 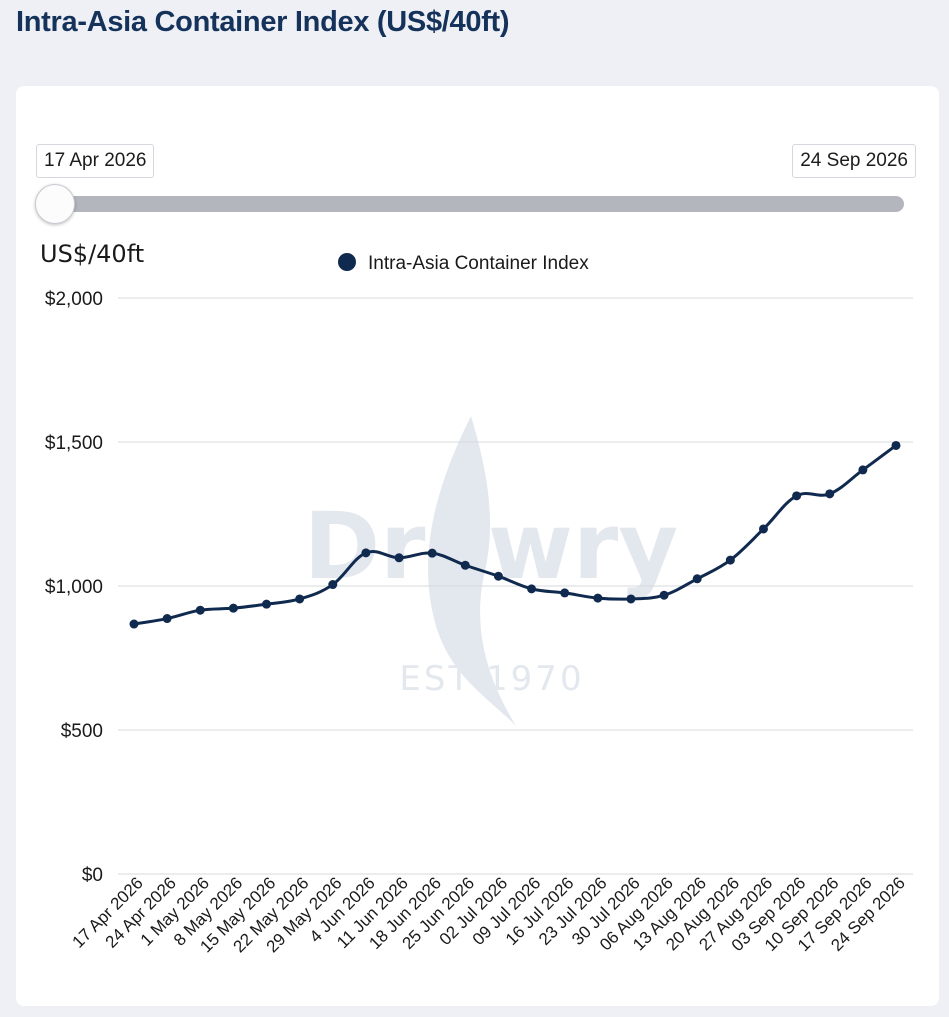 I want to click on legend: Intra-Asia Container Index, so click(x=463, y=263).